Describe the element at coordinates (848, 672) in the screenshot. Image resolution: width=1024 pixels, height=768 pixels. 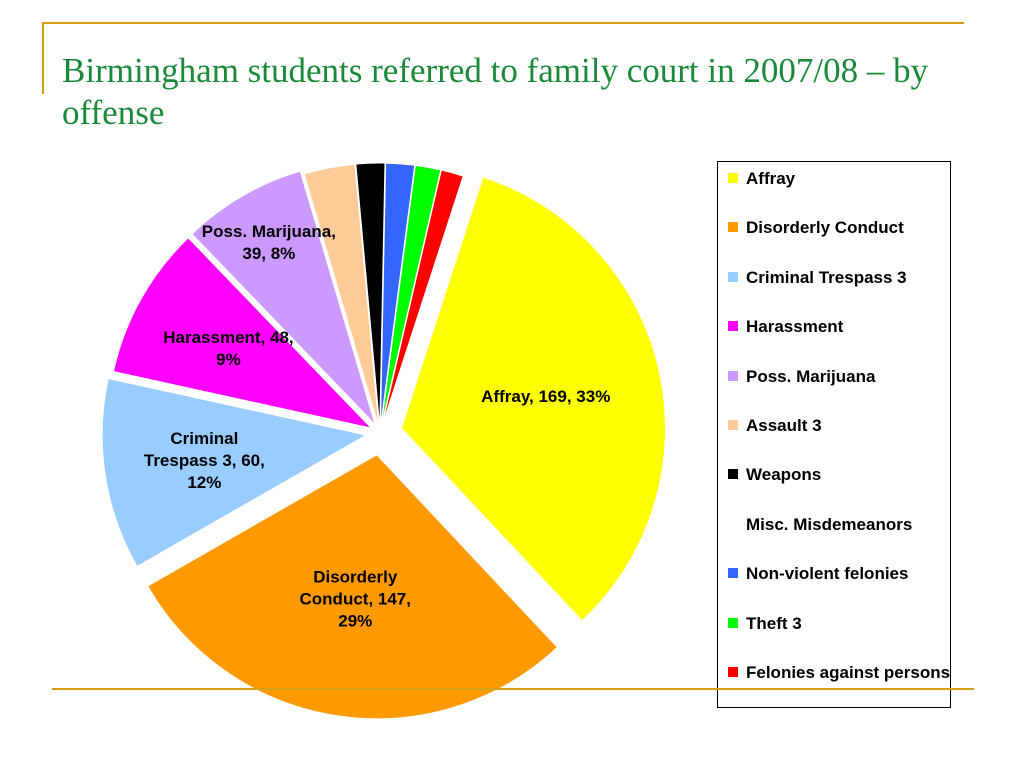
I see `legend-label-felonies-against-persons: Felonies against persons` at that location.